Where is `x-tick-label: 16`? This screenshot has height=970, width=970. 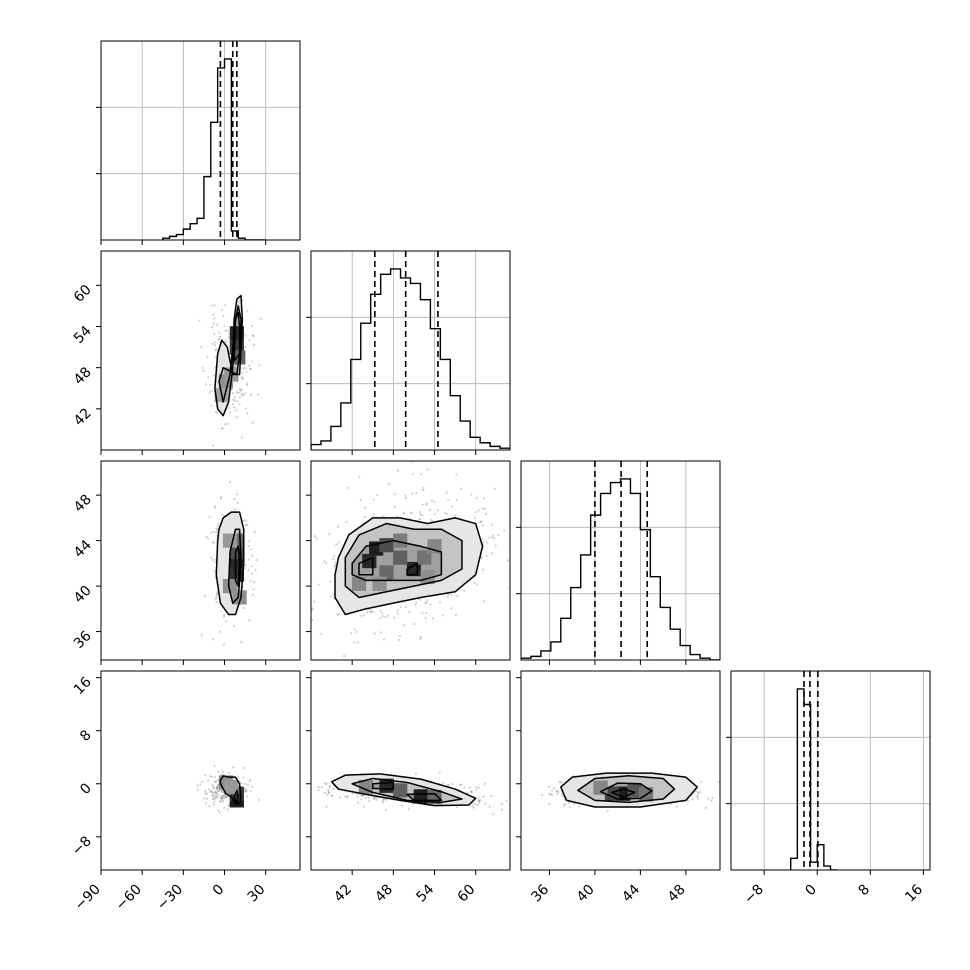 x-tick-label: 16 is located at coordinates (914, 893).